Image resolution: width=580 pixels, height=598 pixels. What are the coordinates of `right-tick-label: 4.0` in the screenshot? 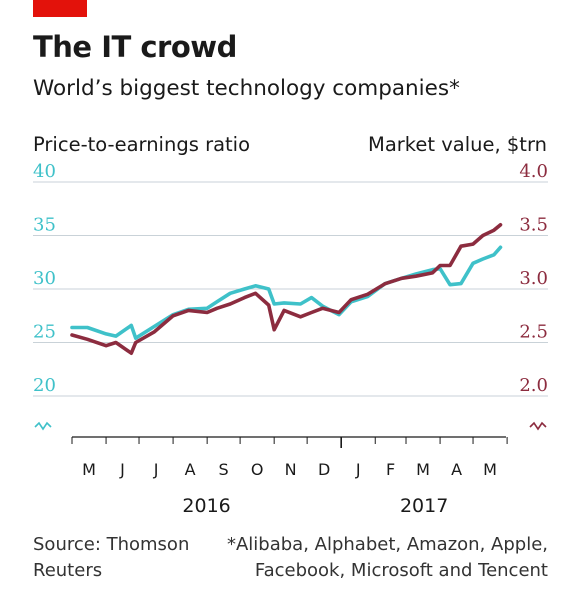 It's located at (533, 171).